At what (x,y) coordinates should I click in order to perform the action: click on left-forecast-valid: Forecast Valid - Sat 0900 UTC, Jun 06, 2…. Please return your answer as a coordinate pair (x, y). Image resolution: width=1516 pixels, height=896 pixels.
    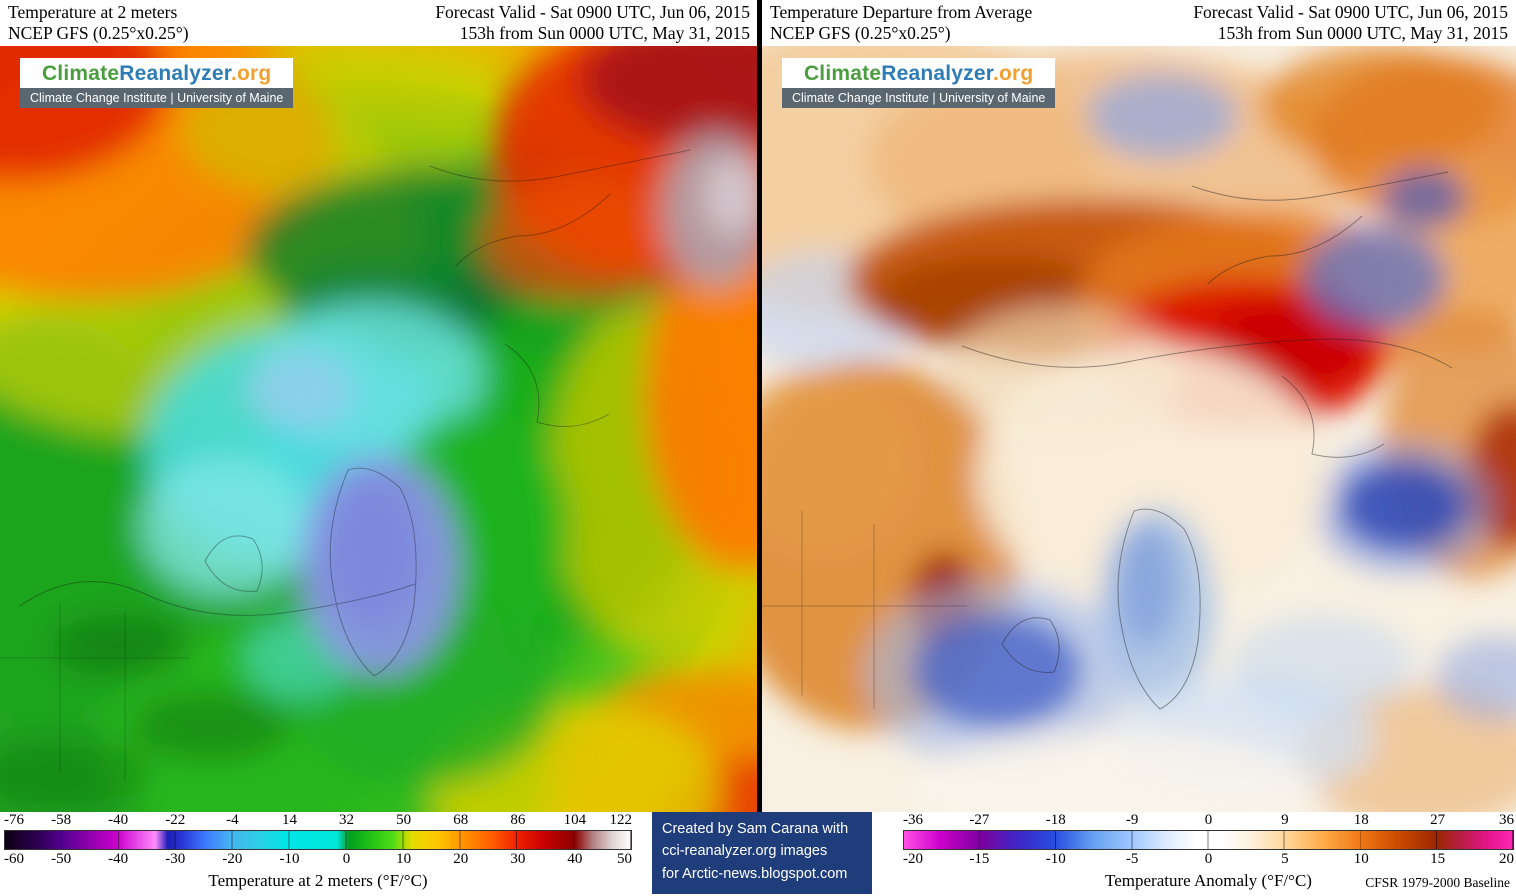
    Looking at the image, I should click on (592, 12).